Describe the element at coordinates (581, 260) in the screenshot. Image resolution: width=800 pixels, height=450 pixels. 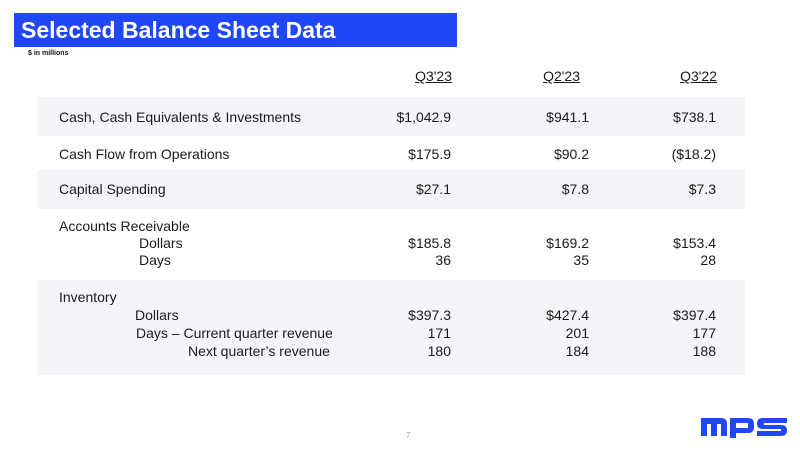
I see `cell-value: 35` at that location.